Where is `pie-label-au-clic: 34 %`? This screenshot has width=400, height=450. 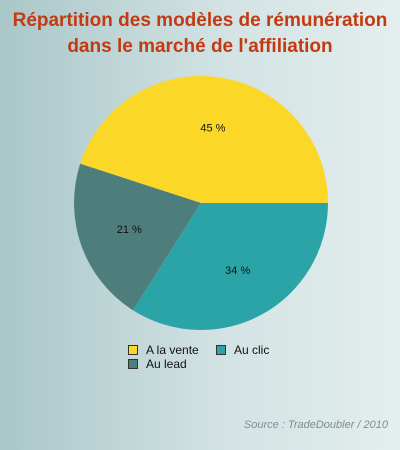
pie-label-au-clic: 34 % is located at coordinates (237, 271).